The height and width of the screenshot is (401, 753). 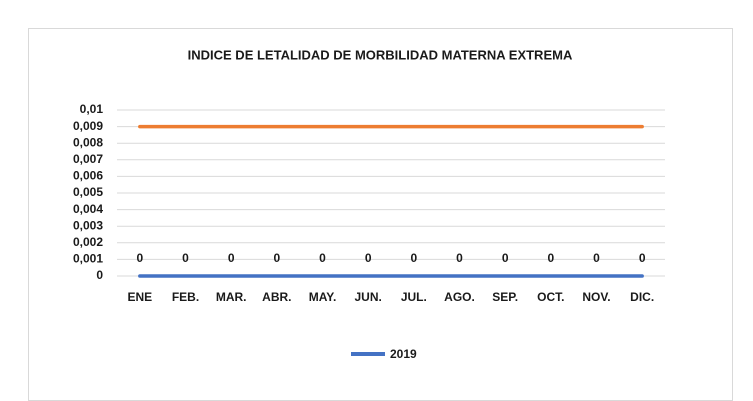 I want to click on y-tick-label: 0,004, so click(x=88, y=209).